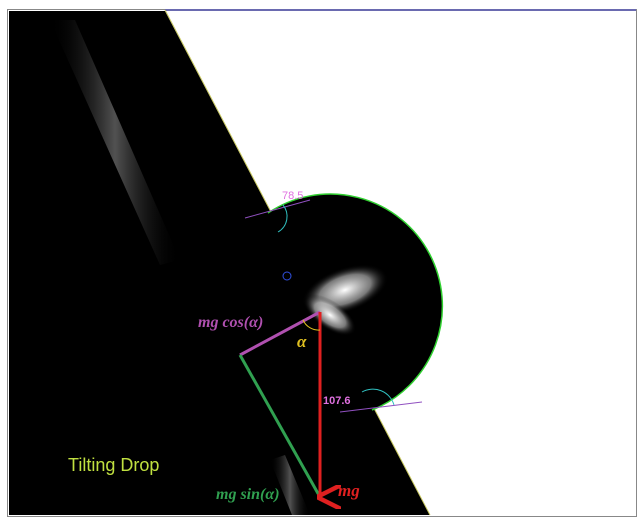 The height and width of the screenshot is (518, 638). I want to click on label-alpha: α, so click(302, 341).